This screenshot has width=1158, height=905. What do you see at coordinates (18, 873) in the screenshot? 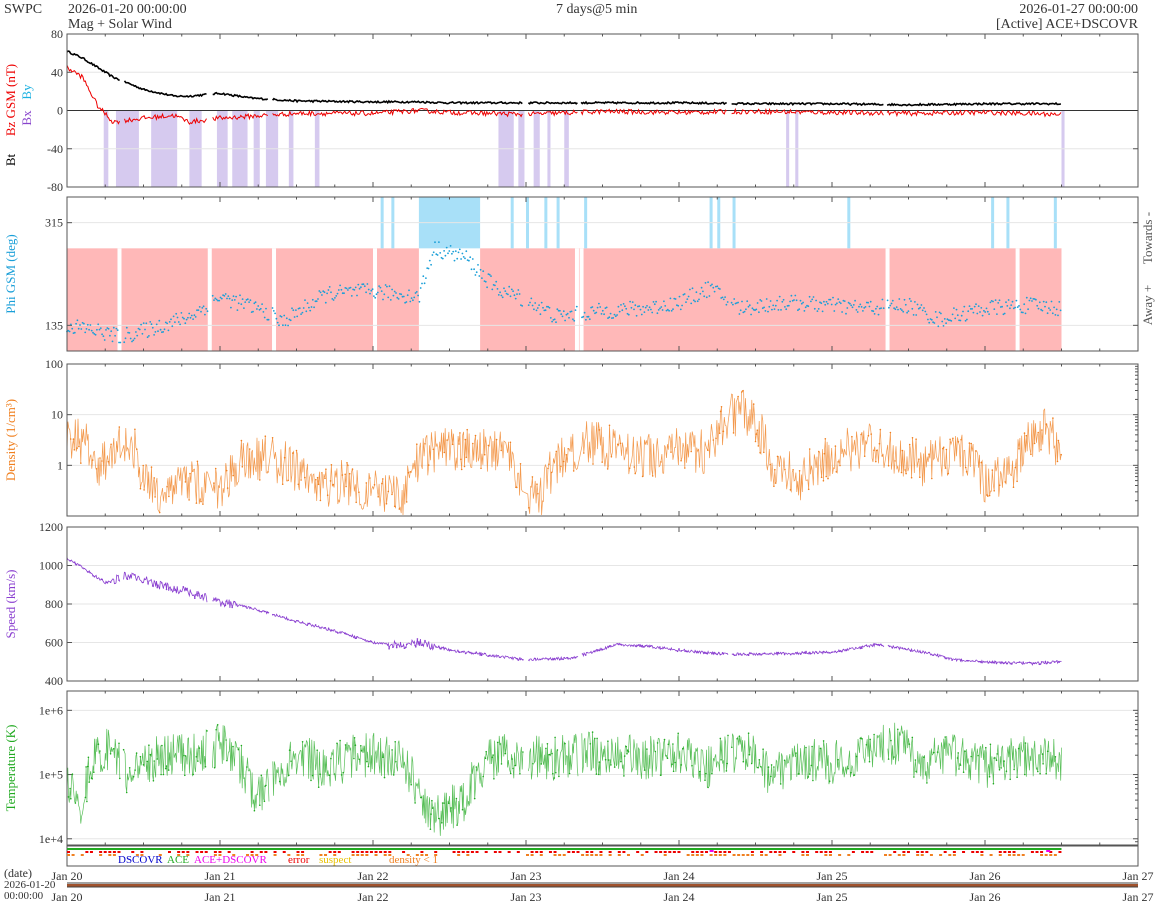
I see `date-axis-label: (date)` at bounding box center [18, 873].